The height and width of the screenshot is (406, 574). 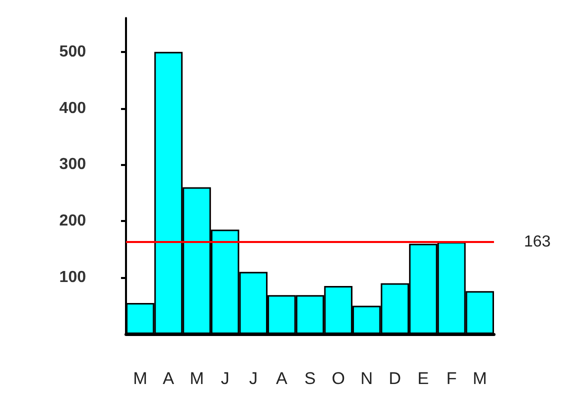 What do you see at coordinates (537, 242) in the screenshot?
I see `ref-line-label: 163` at bounding box center [537, 242].